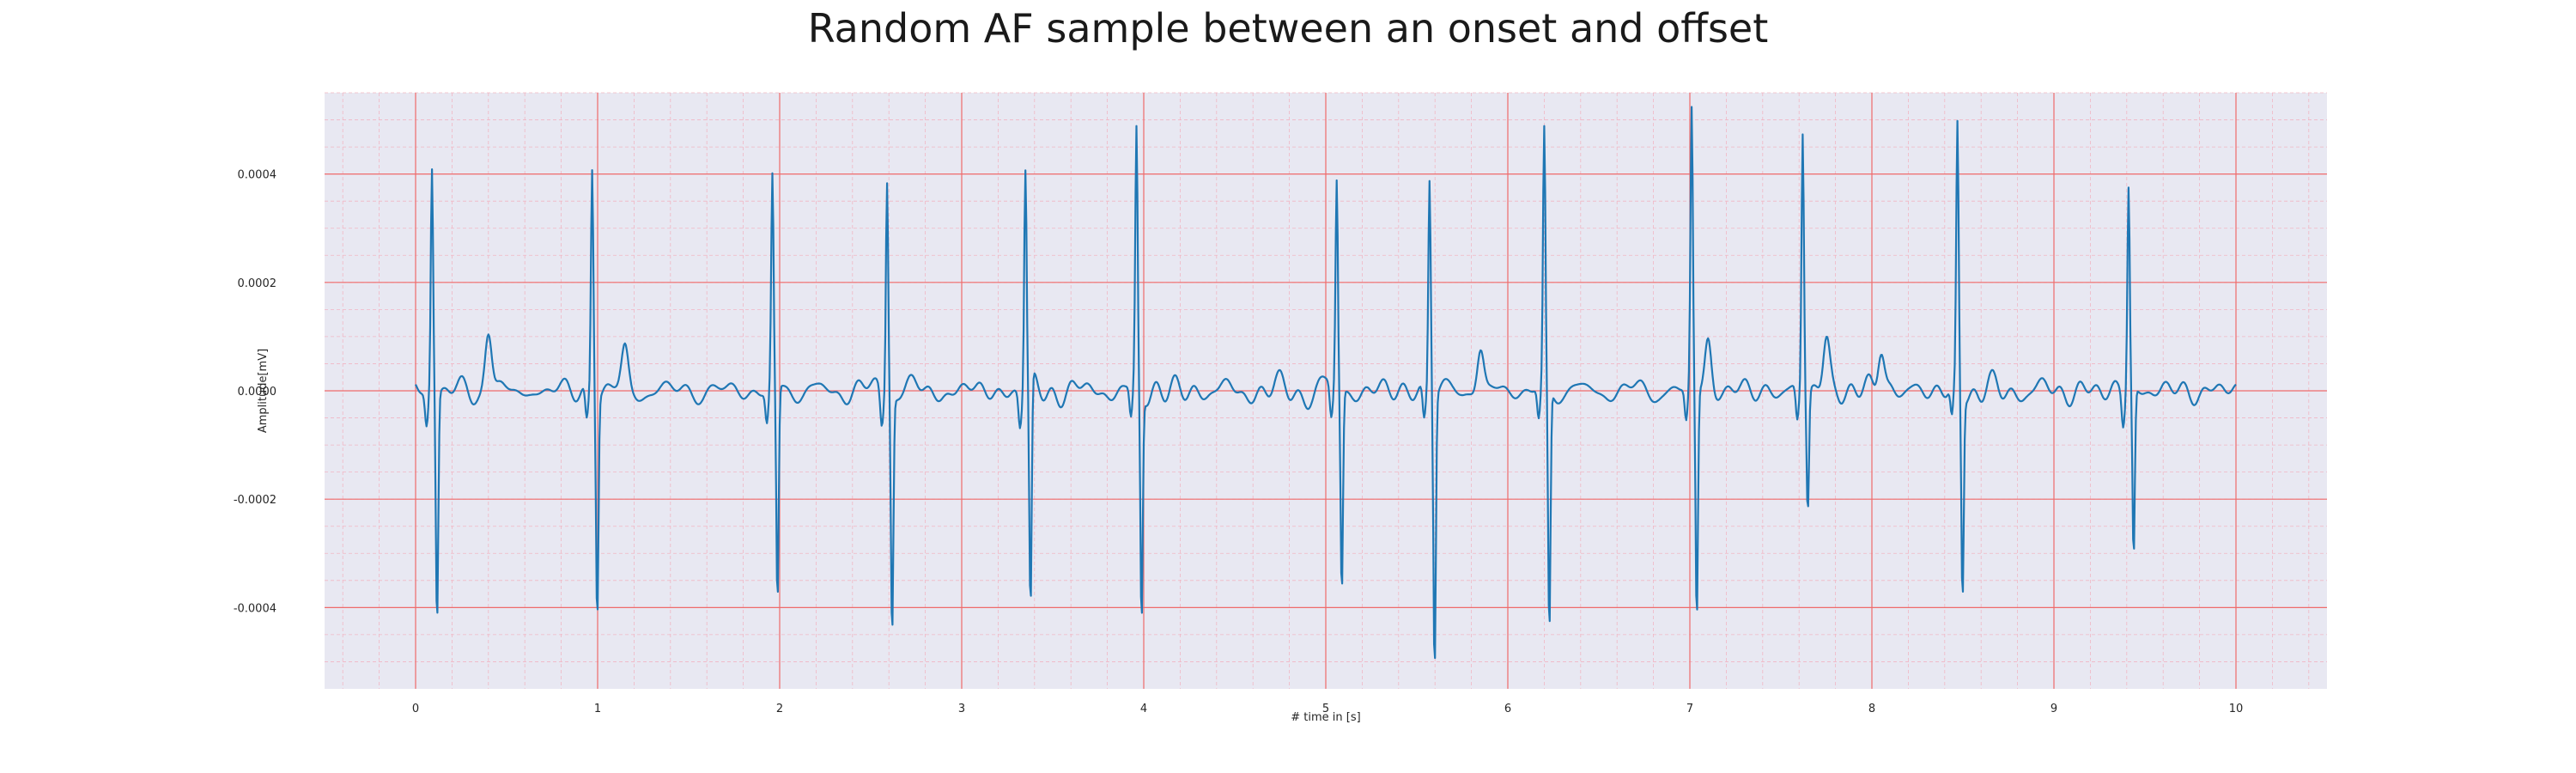 This screenshot has width=2576, height=773. I want to click on x-tick-label: 8, so click(1872, 709).